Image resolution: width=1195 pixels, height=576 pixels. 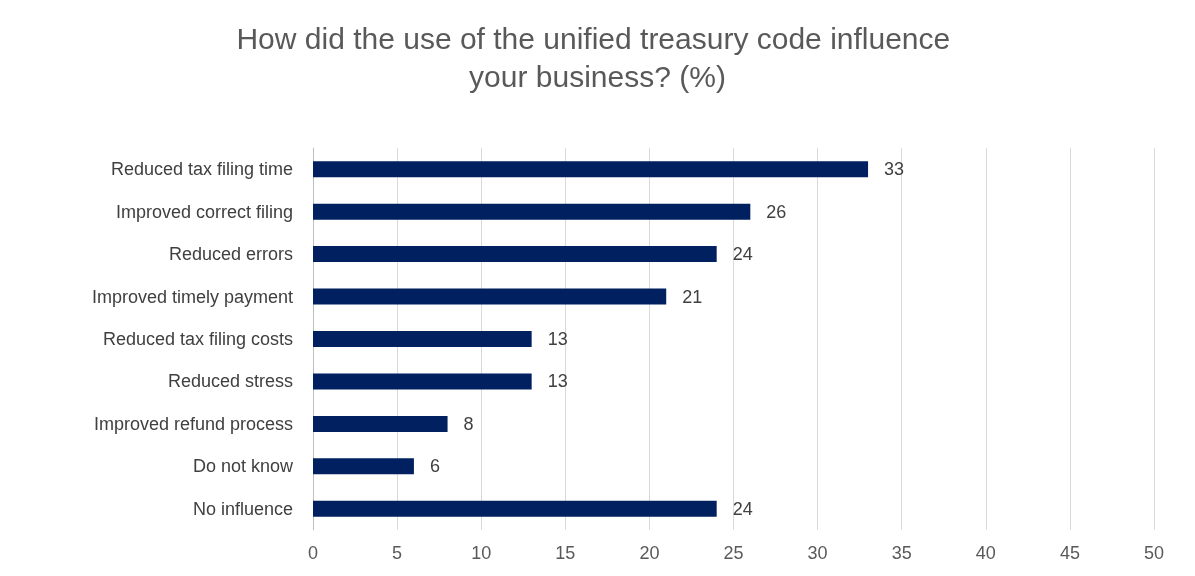 What do you see at coordinates (733, 553) in the screenshot?
I see `x-tick-label: 25` at bounding box center [733, 553].